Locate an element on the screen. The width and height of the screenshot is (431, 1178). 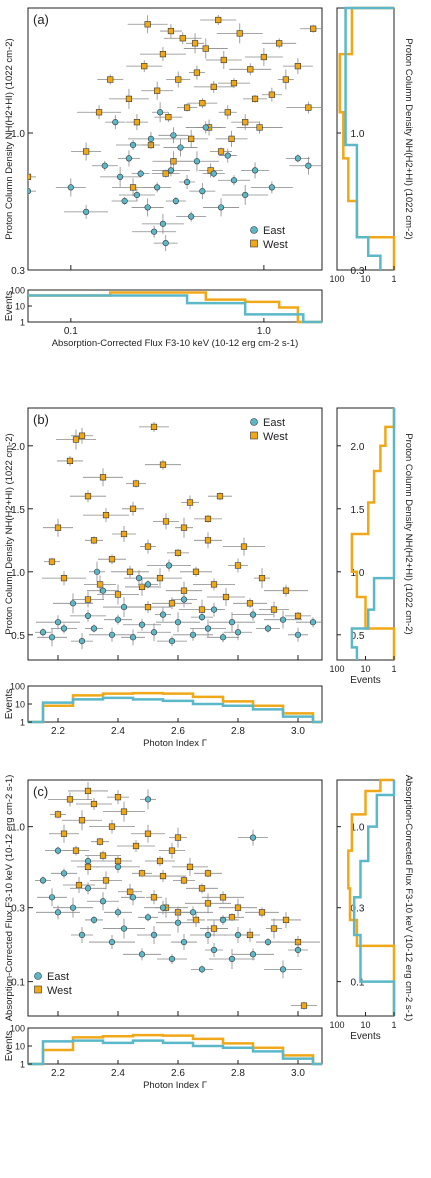
bottom-hist-y-tick-label: 10 is located at coordinates (20, 1047).